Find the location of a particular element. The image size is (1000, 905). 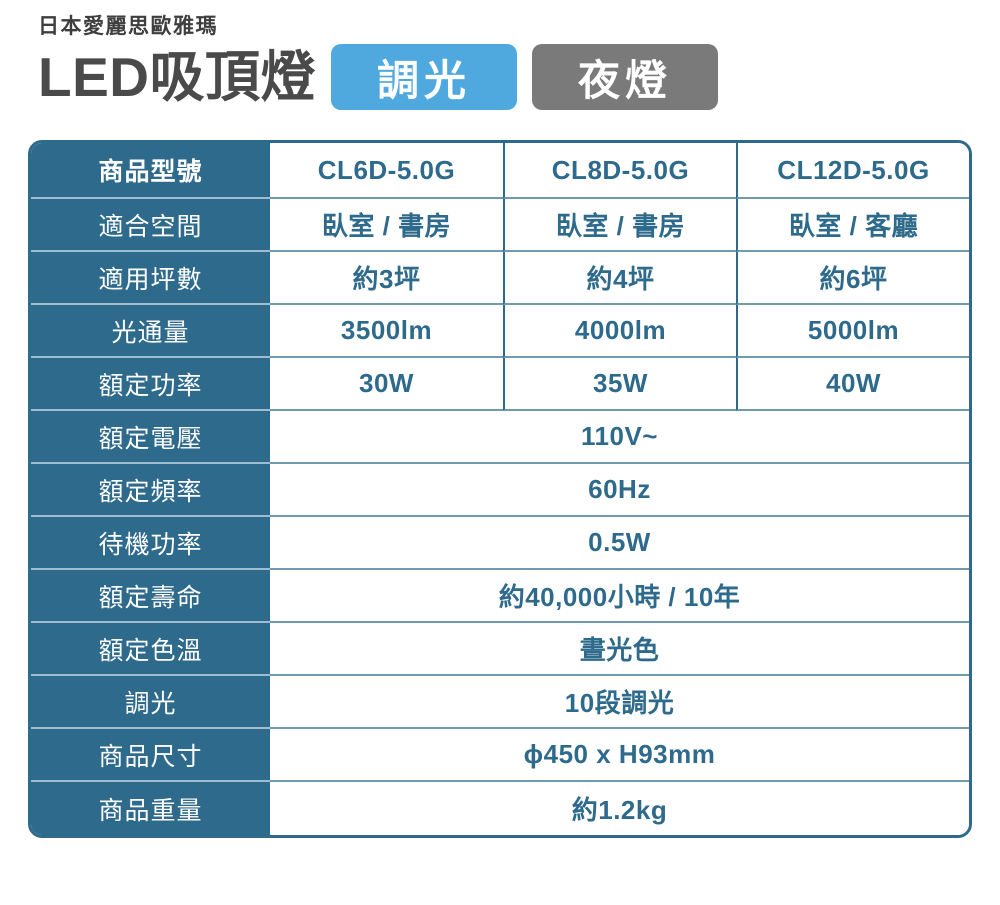

row-label-voltage: 額定電壓 is located at coordinates (150, 438).